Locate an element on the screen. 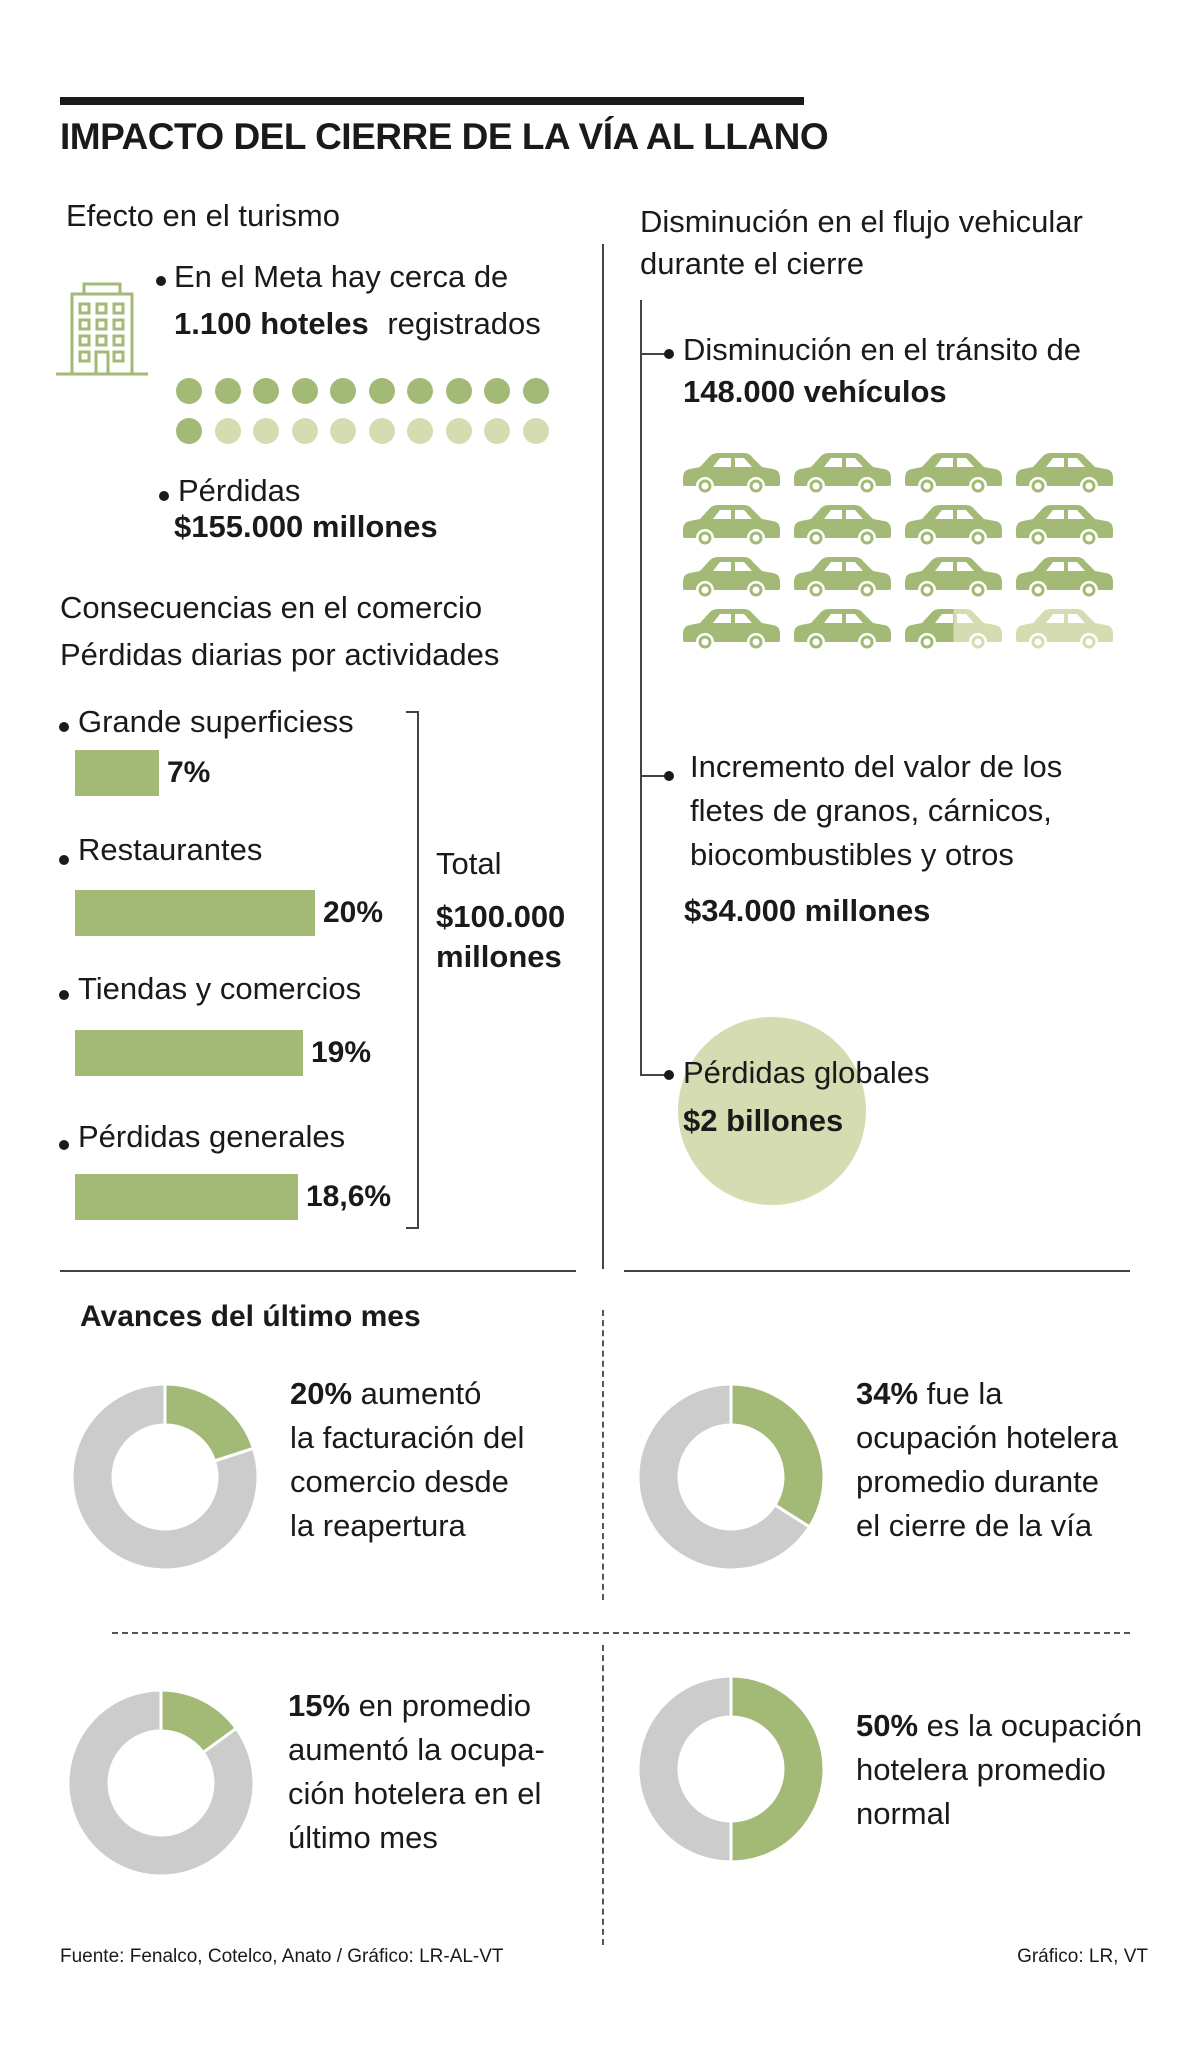 Image resolution: width=1200 pixels, height=2046 pixels. footer-credit: Gráfico: LR, VT is located at coordinates (1082, 1956).